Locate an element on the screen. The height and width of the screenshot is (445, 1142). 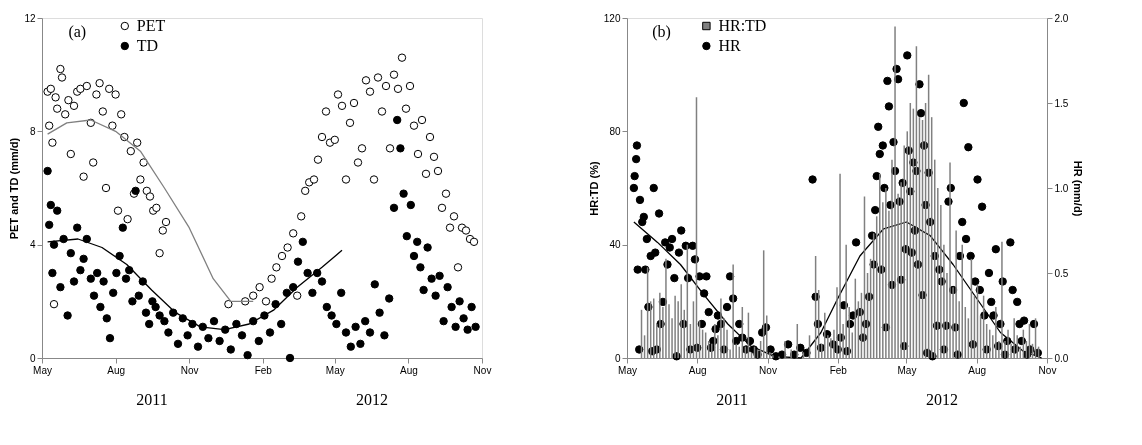
y-tick-label: 12 is located at coordinates (30, 18).